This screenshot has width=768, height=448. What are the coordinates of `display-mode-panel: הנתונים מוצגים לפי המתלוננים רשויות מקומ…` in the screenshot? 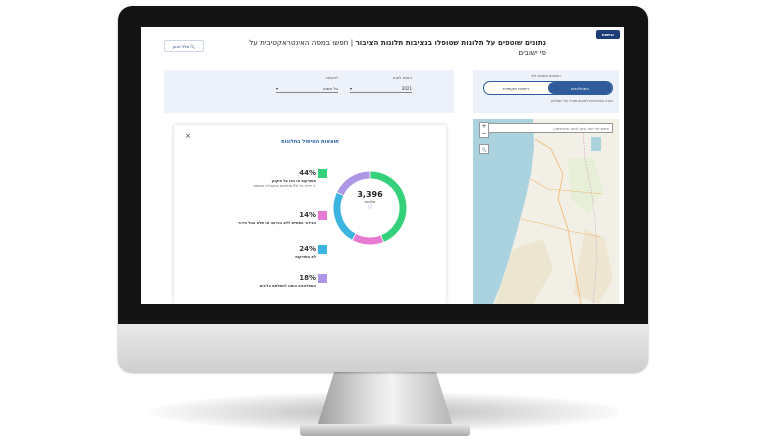 It's located at (546, 91).